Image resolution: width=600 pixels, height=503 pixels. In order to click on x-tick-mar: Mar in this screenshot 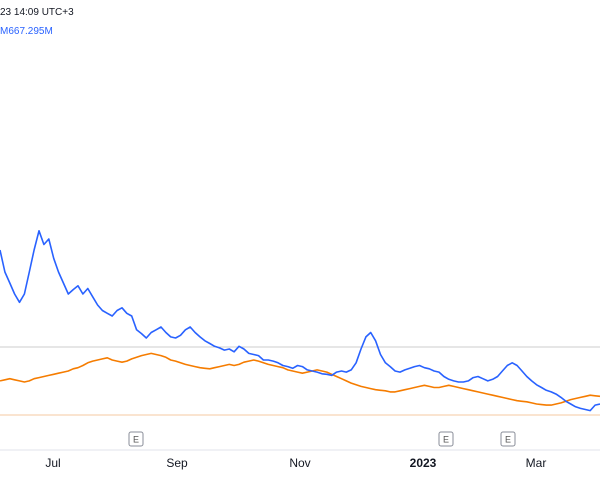, I will do `click(536, 463)`.